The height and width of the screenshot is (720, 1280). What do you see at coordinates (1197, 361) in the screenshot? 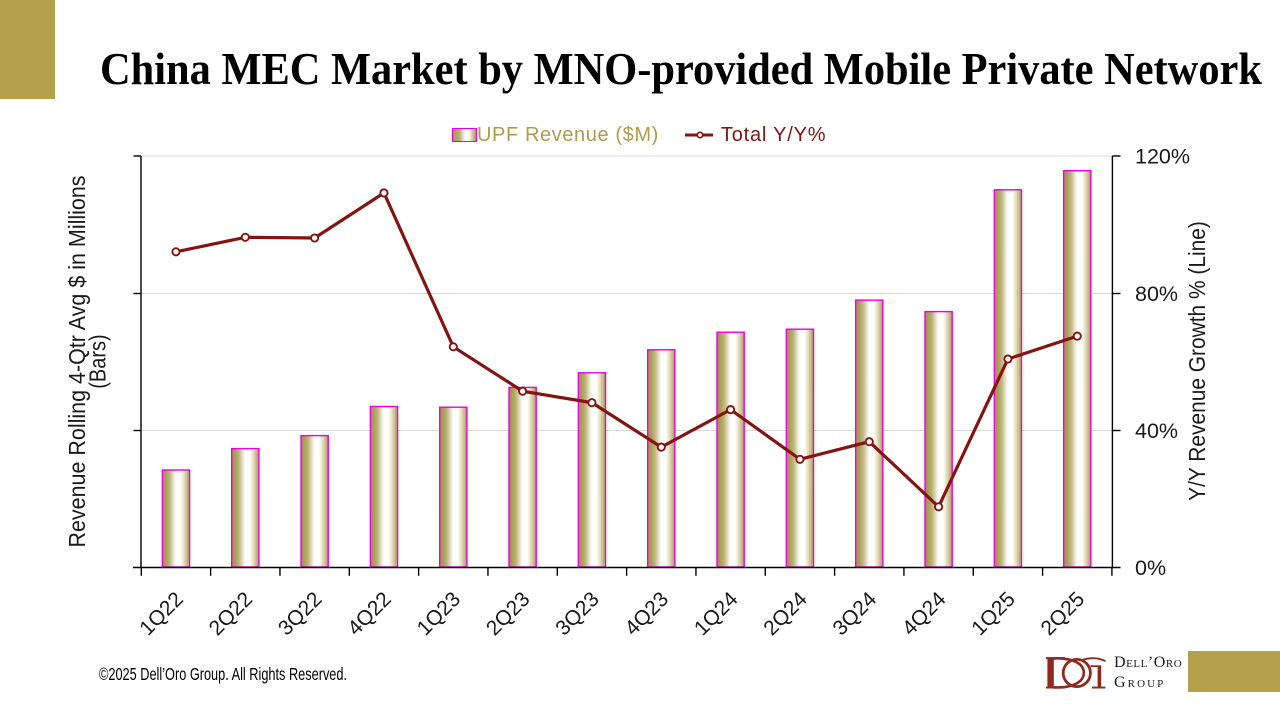
I see `svg-text: Y/Y Revenue Growth % (Line)` at bounding box center [1197, 361].